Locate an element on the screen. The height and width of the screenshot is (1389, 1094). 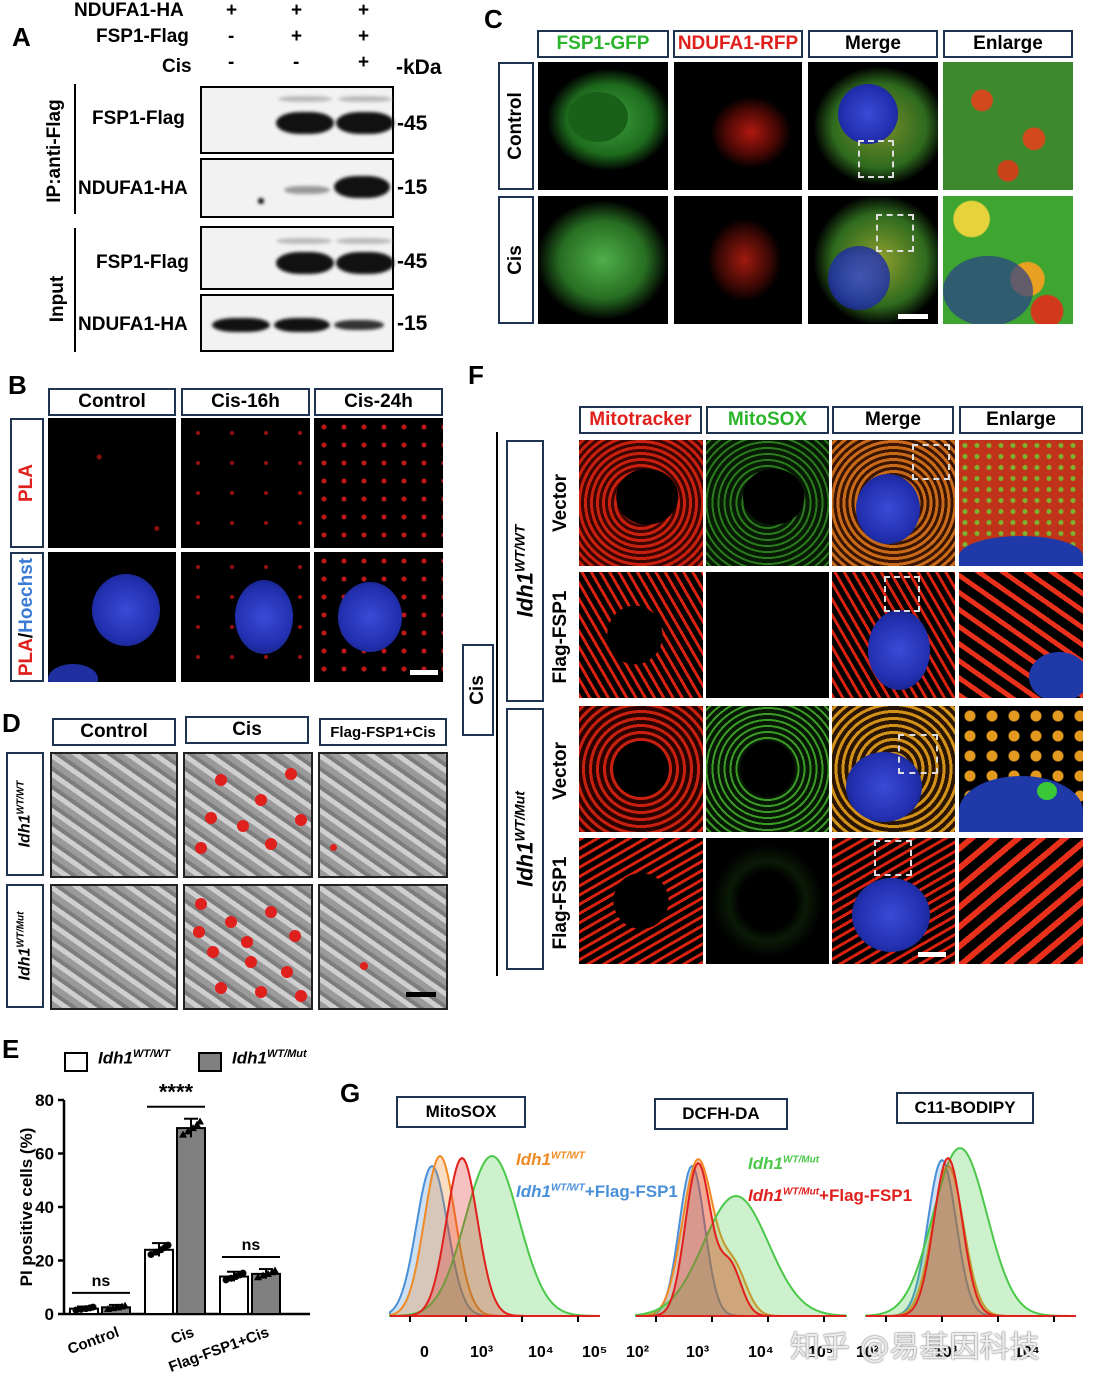
row-label-control: Control is located at coordinates (516, 126).